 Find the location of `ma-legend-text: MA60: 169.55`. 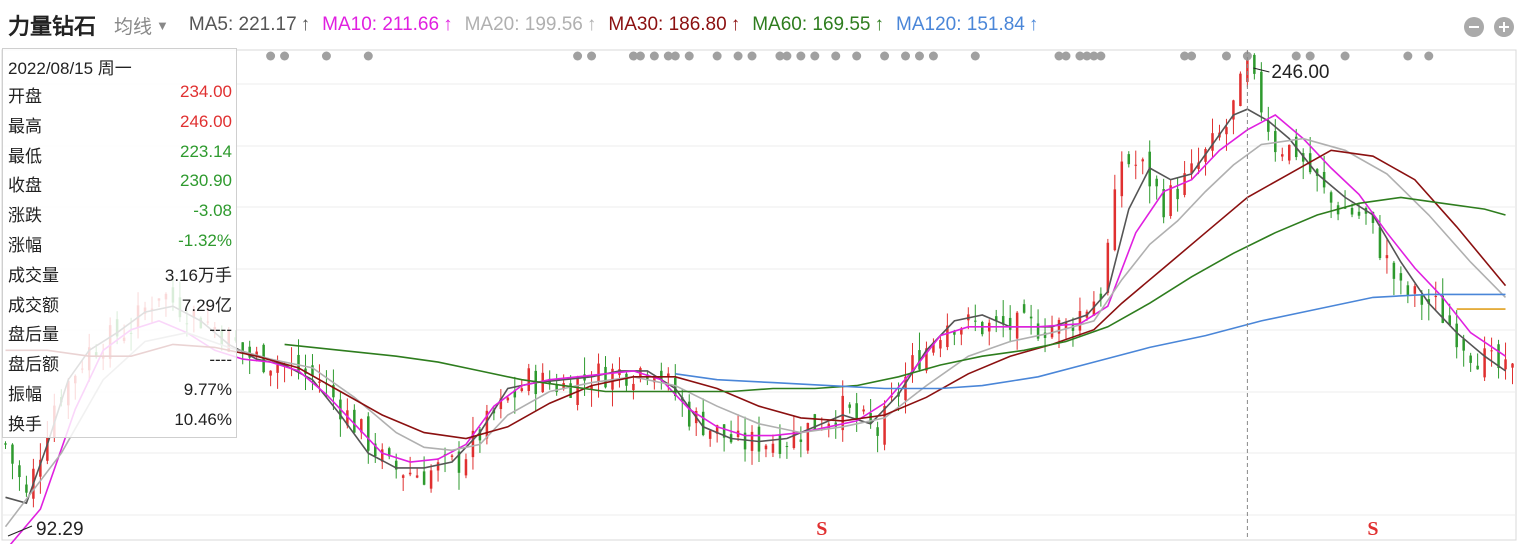

ma-legend-text: MA60: 169.55 is located at coordinates (811, 24).